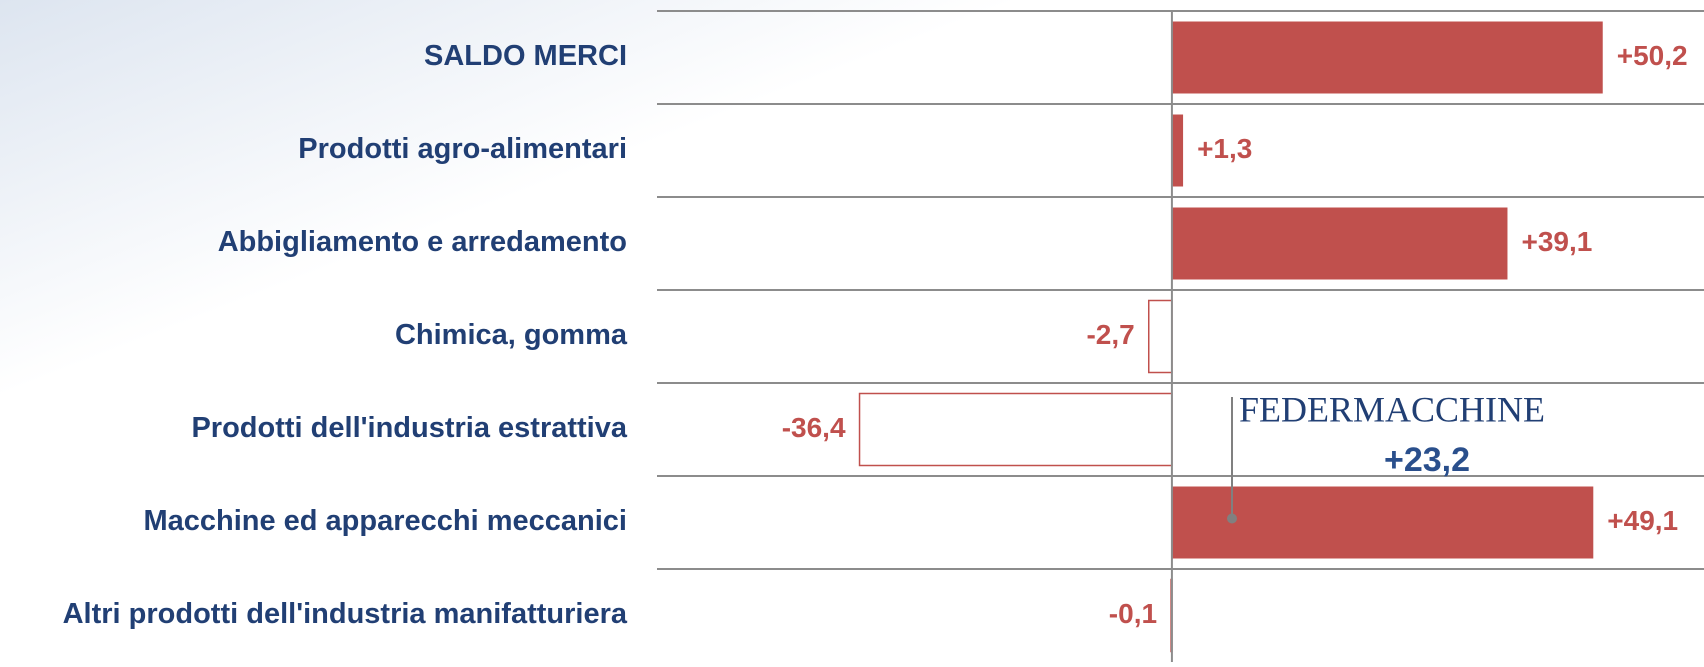 The image size is (1704, 667). What do you see at coordinates (814, 427) in the screenshot?
I see `value-label: -36,4` at bounding box center [814, 427].